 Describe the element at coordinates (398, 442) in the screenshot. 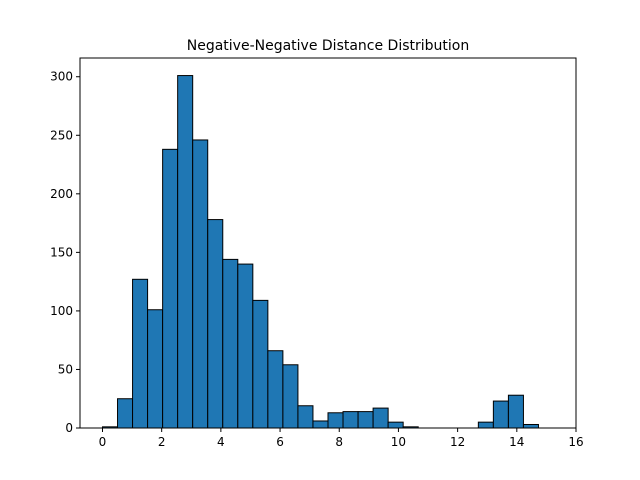

I see `x-tick-label: 10` at that location.